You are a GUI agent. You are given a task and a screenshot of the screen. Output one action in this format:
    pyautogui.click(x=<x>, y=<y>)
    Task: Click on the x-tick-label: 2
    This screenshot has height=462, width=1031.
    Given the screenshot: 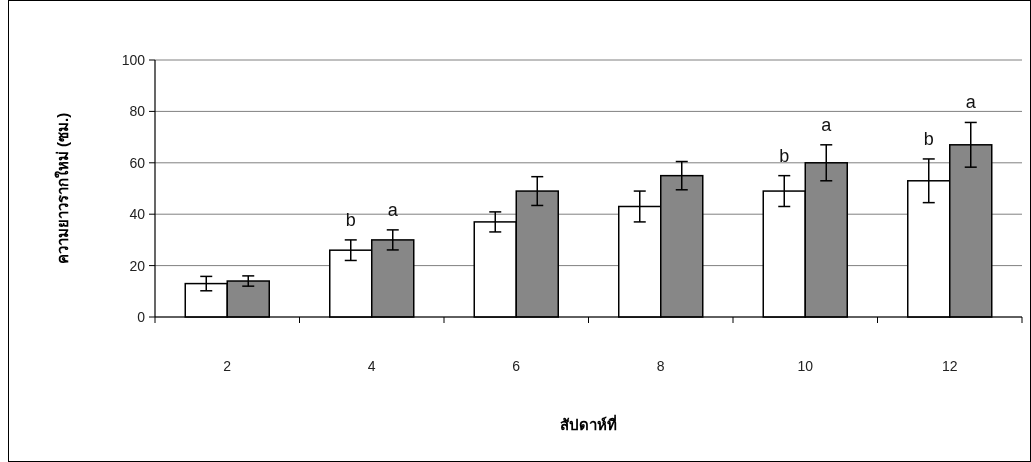 What is the action you would take?
    pyautogui.click(x=227, y=366)
    